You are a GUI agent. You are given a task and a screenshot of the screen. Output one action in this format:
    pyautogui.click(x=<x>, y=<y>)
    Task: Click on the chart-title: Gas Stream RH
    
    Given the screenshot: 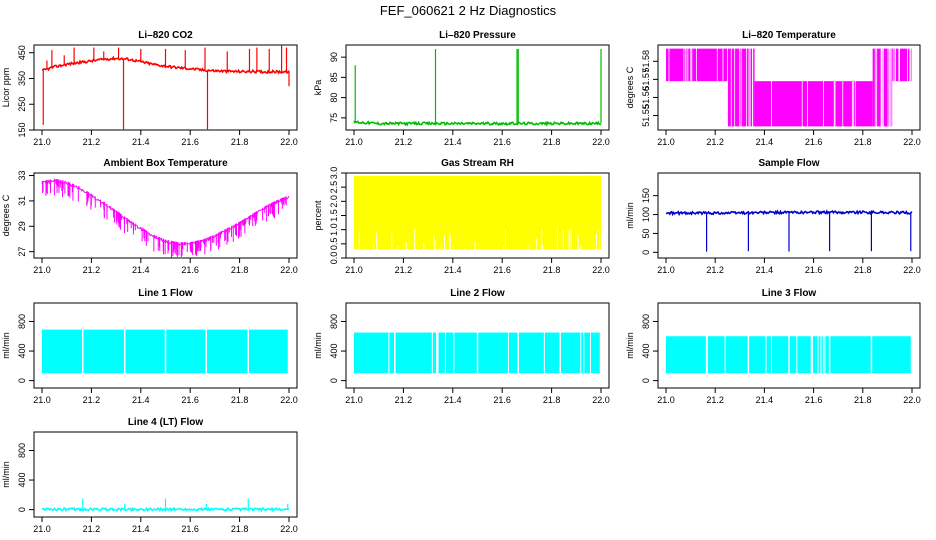 What is the action you would take?
    pyautogui.click(x=477, y=163)
    